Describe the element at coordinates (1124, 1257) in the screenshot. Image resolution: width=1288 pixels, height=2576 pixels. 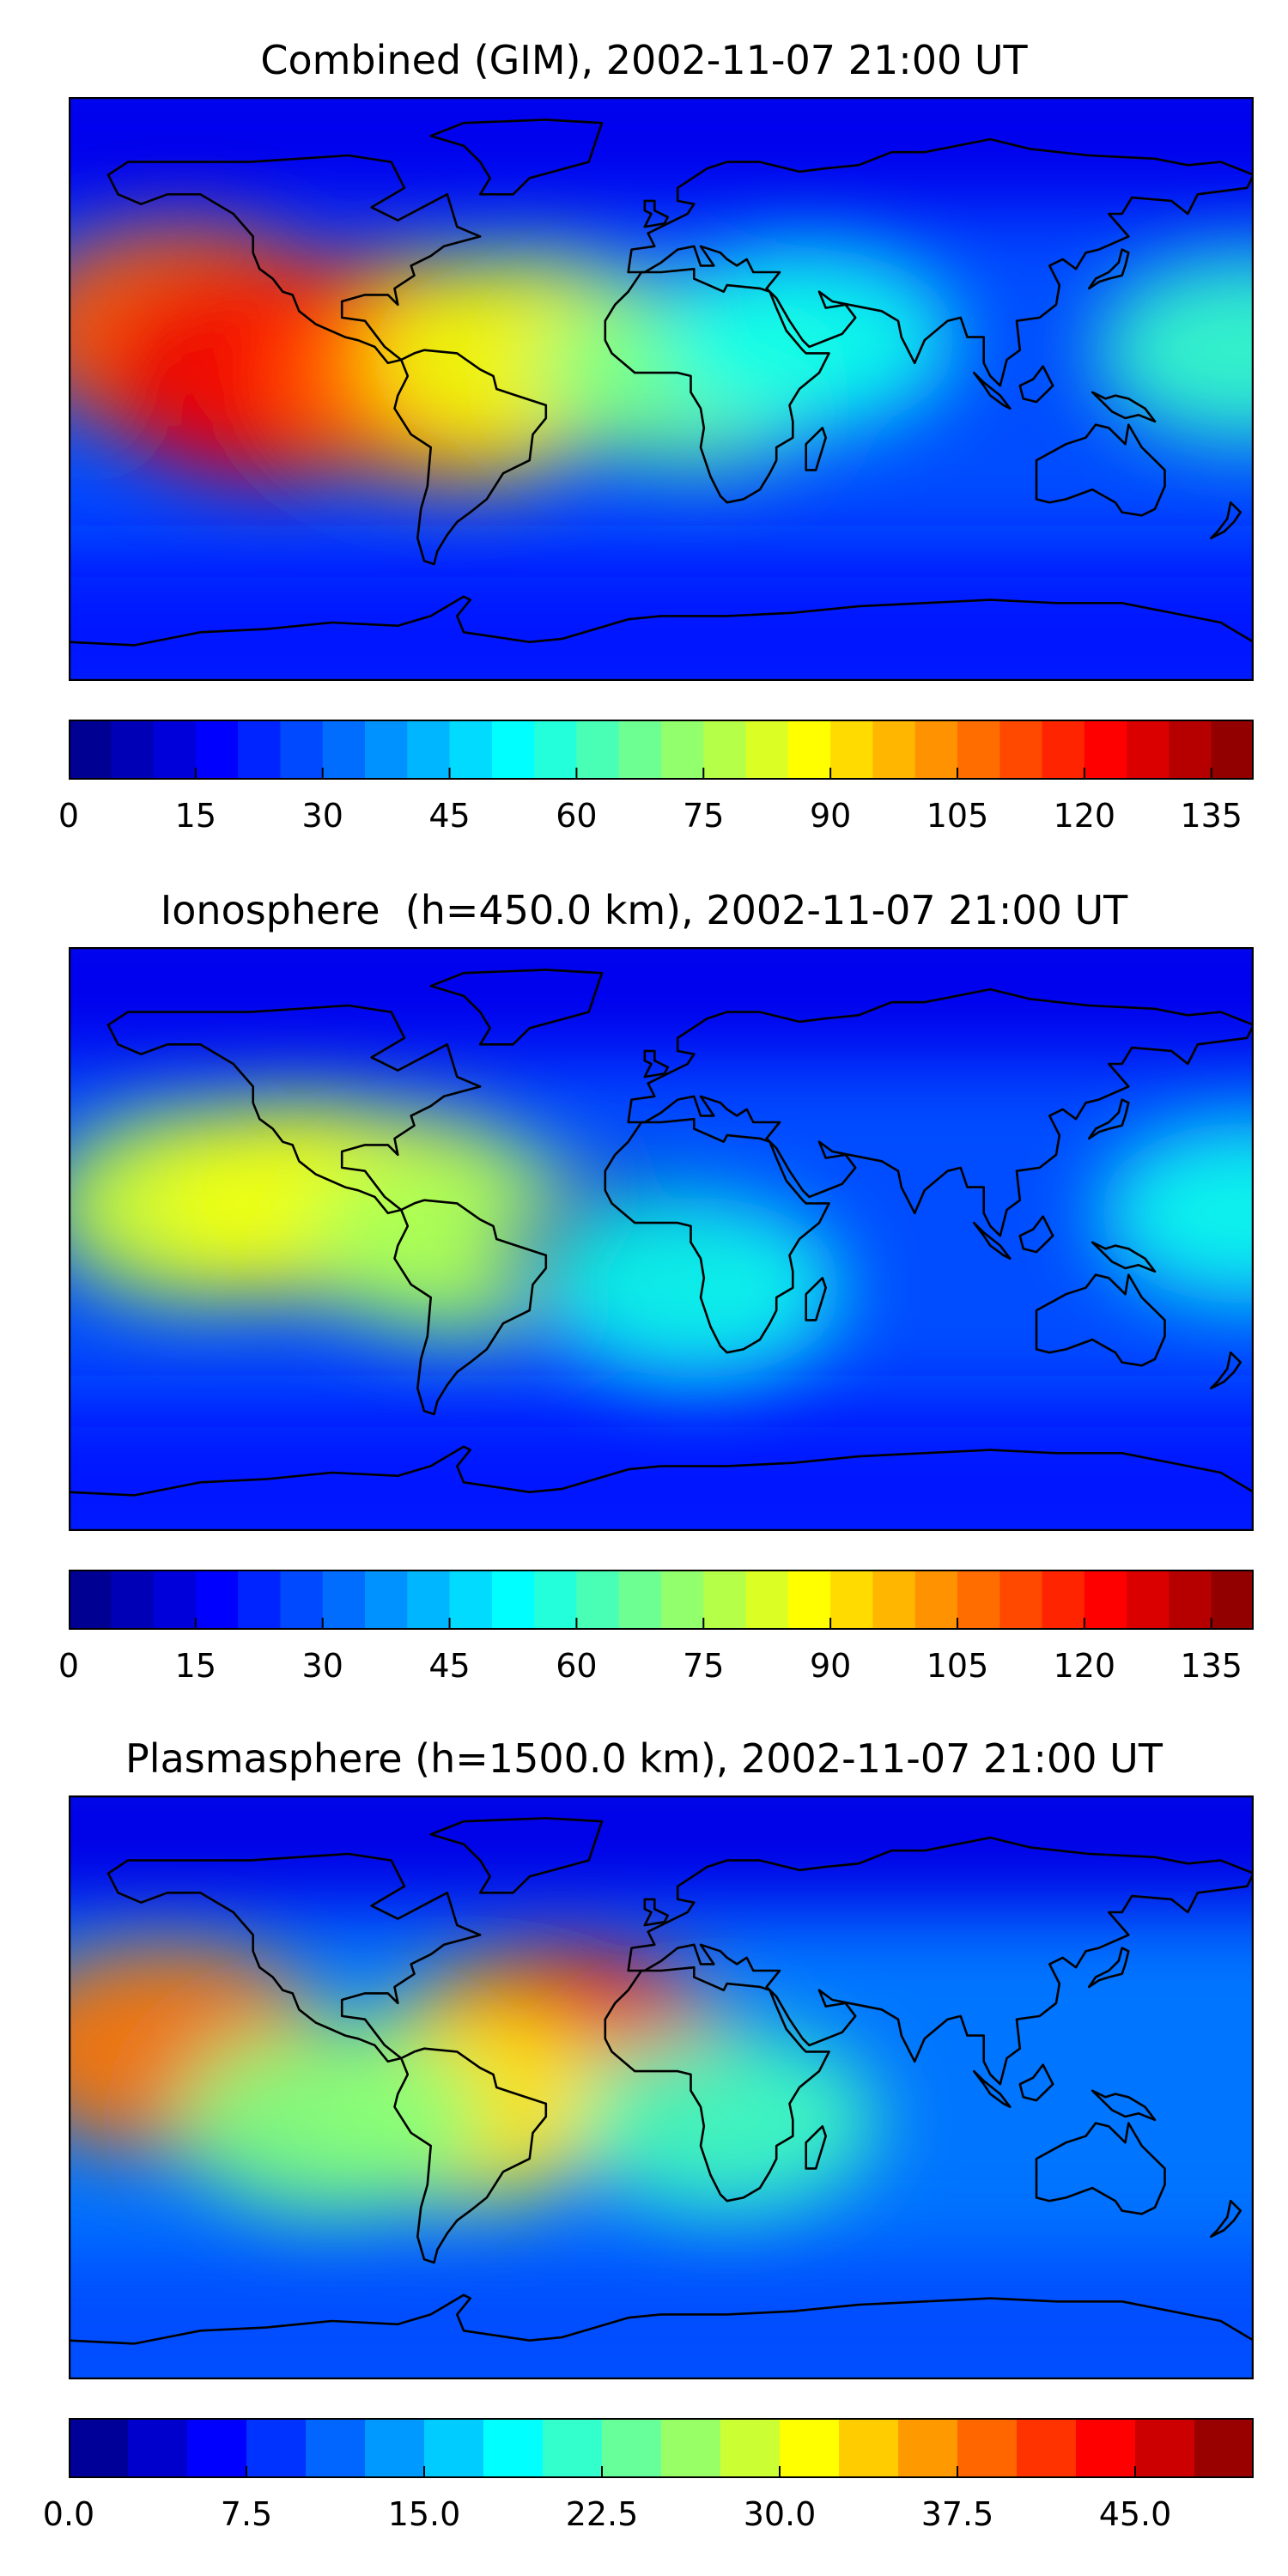
I see `coastline-new-guinea` at that location.